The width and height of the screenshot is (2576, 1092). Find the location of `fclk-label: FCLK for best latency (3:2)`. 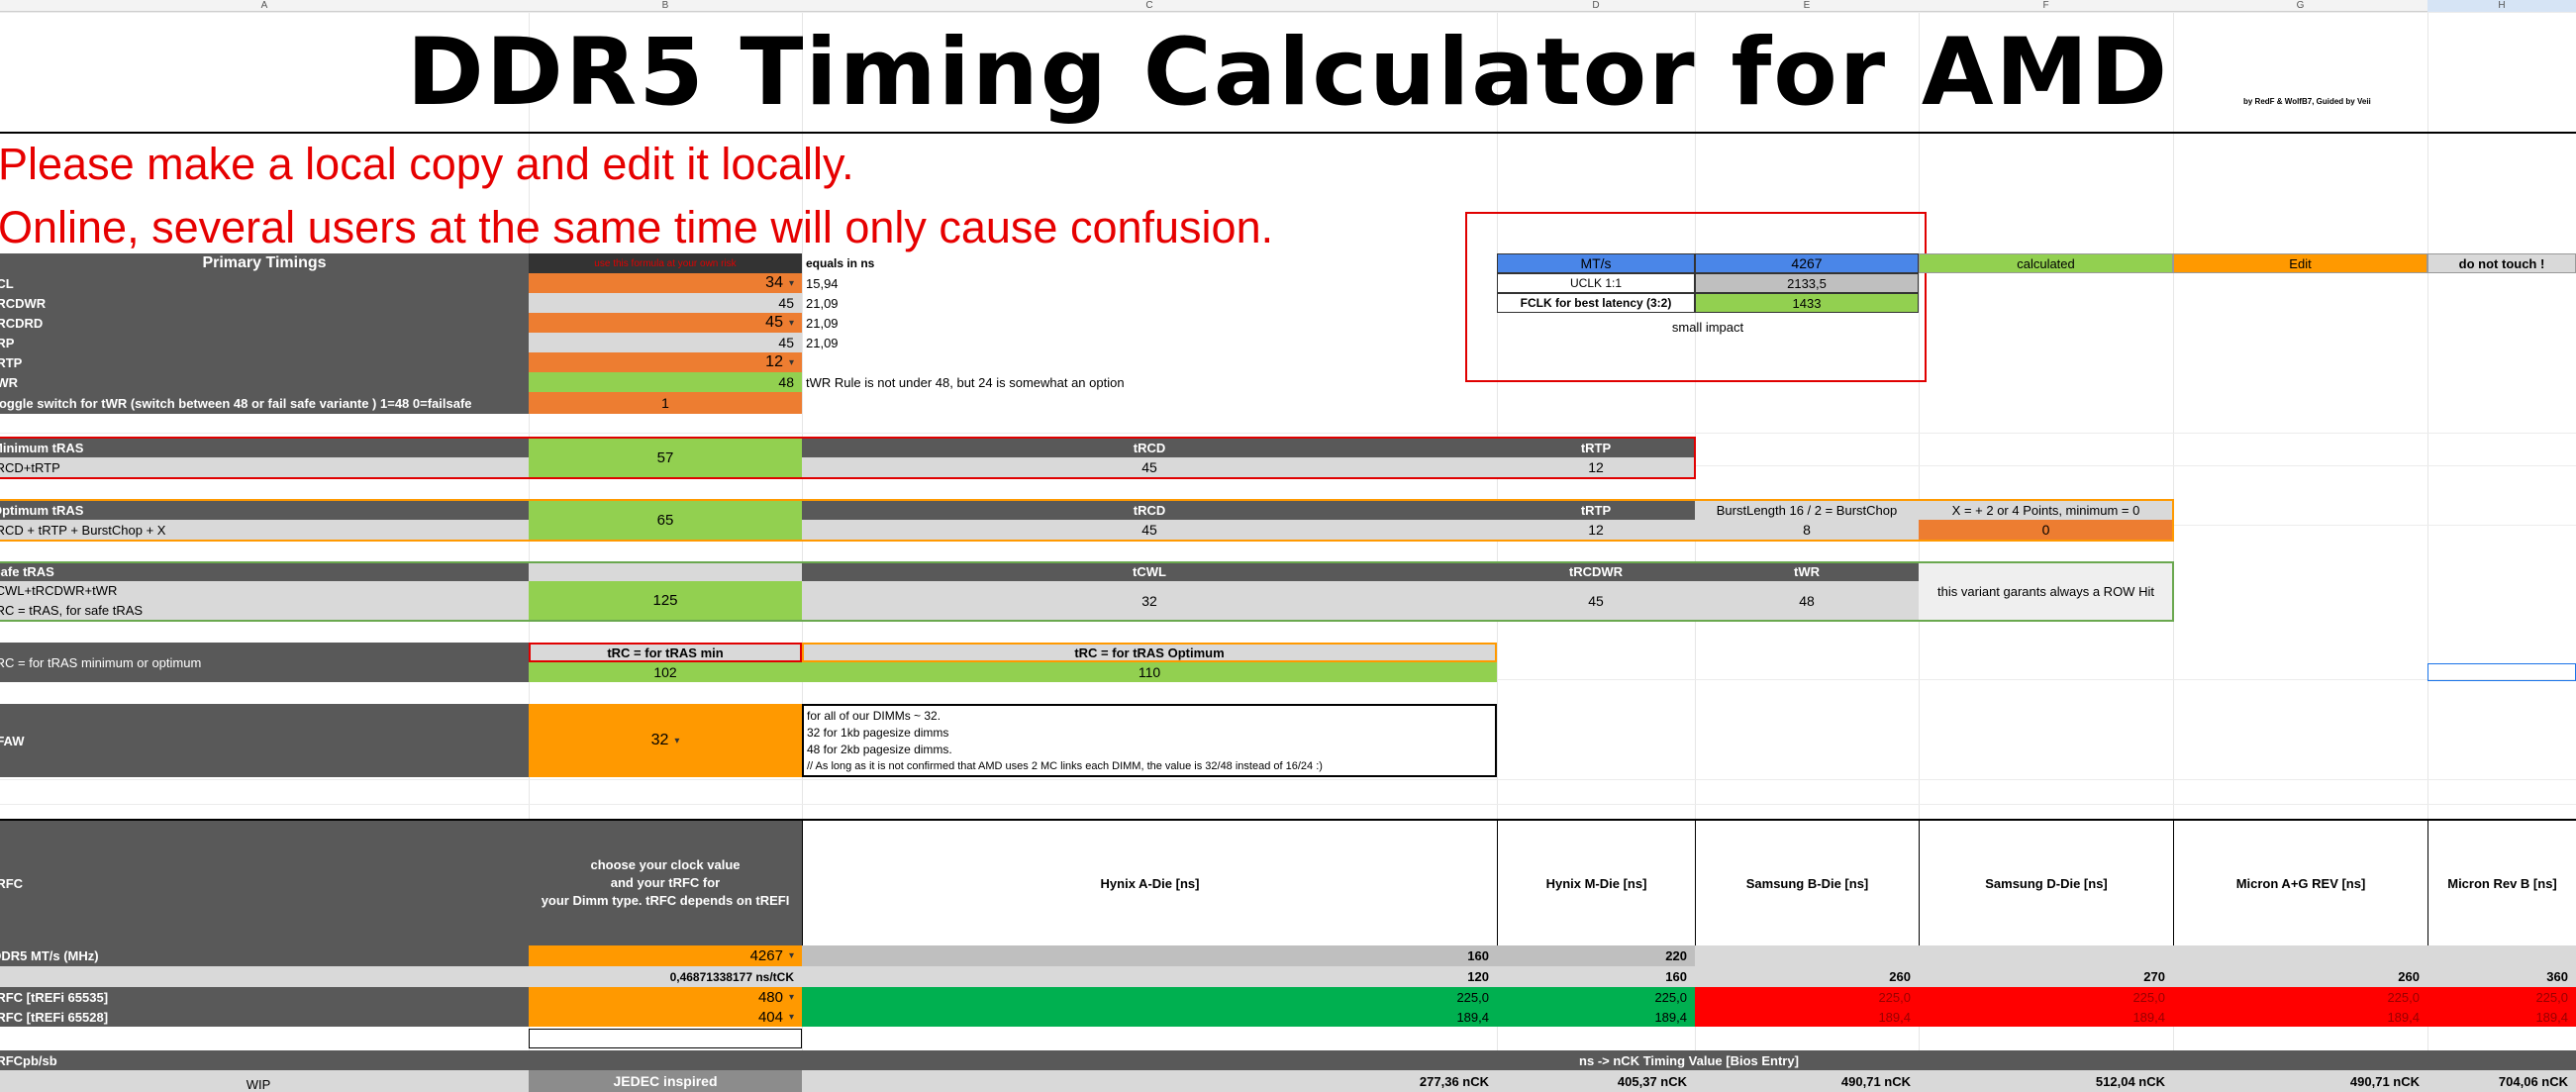

fclk-label: FCLK for best latency (3:2) is located at coordinates (1596, 303).